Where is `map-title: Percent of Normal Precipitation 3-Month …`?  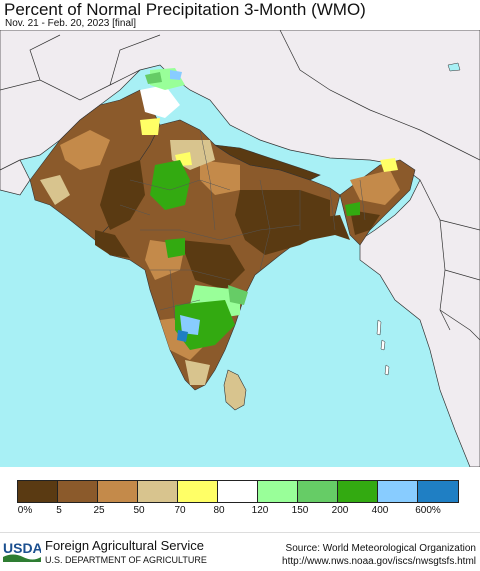
map-title: Percent of Normal Precipitation 3-Month … is located at coordinates (185, 9).